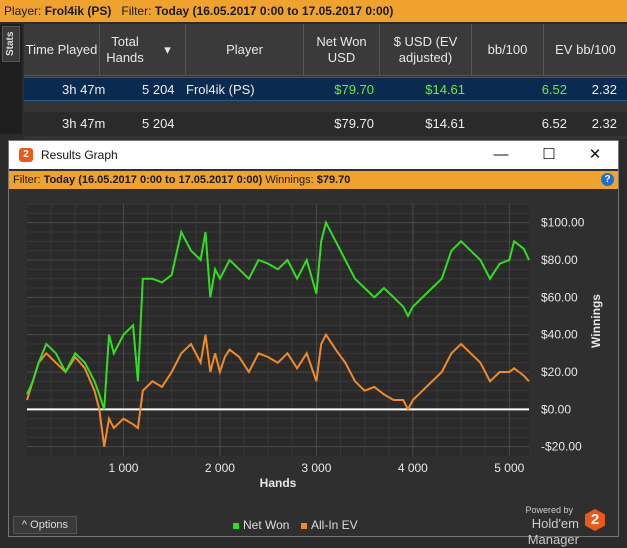 This screenshot has height=548, width=627. Describe the element at coordinates (556, 409) in the screenshot. I see `y-tick-label: $0.00` at that location.